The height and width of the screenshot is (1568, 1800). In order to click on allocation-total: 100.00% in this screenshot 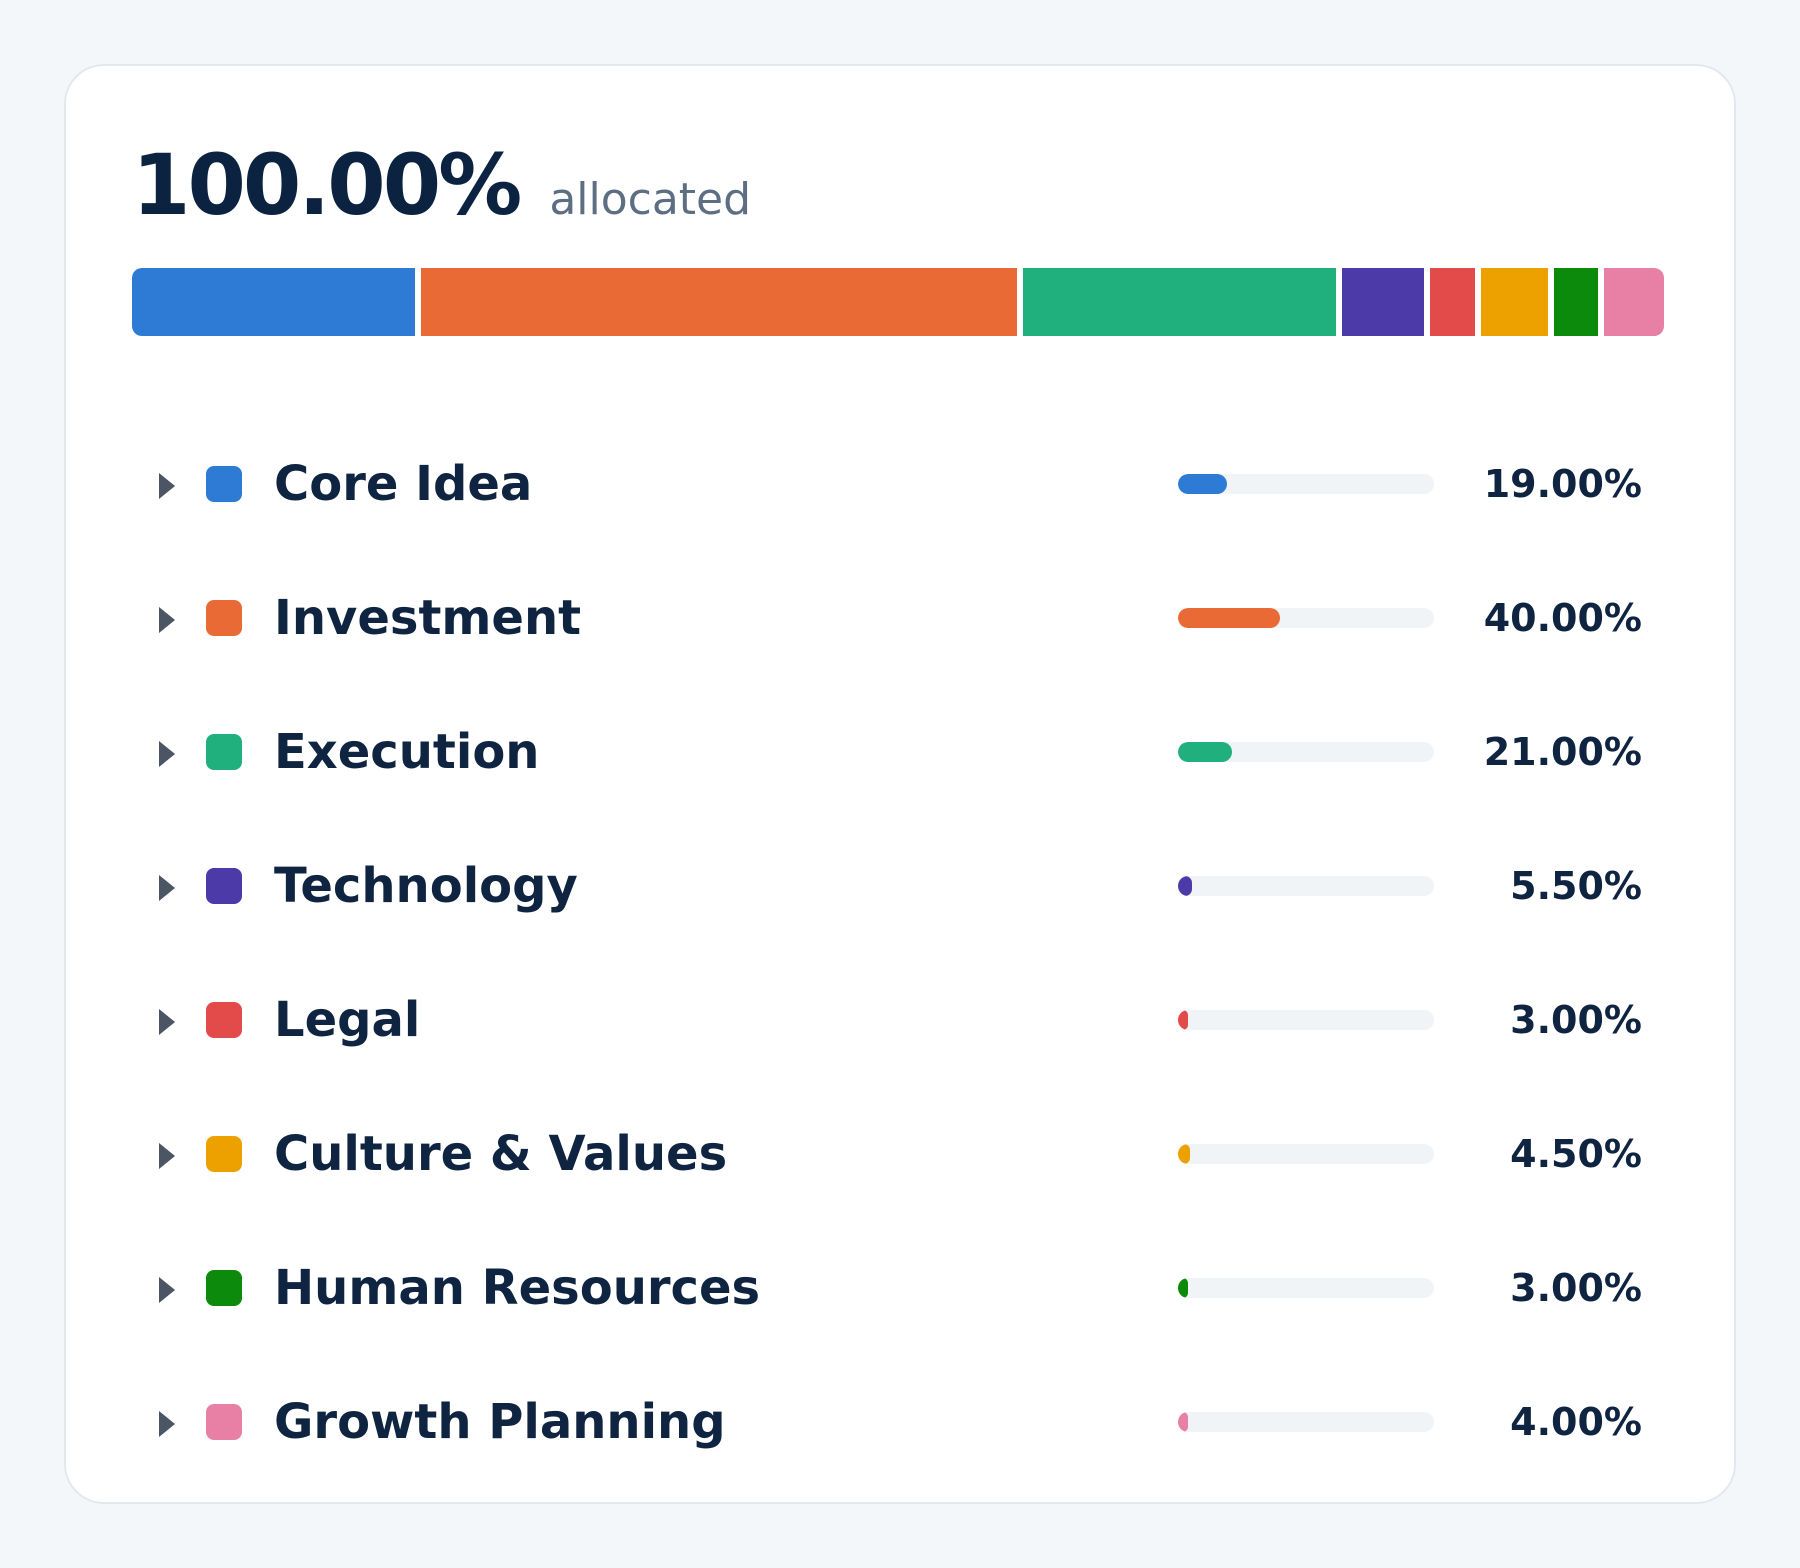, I will do `click(327, 185)`.